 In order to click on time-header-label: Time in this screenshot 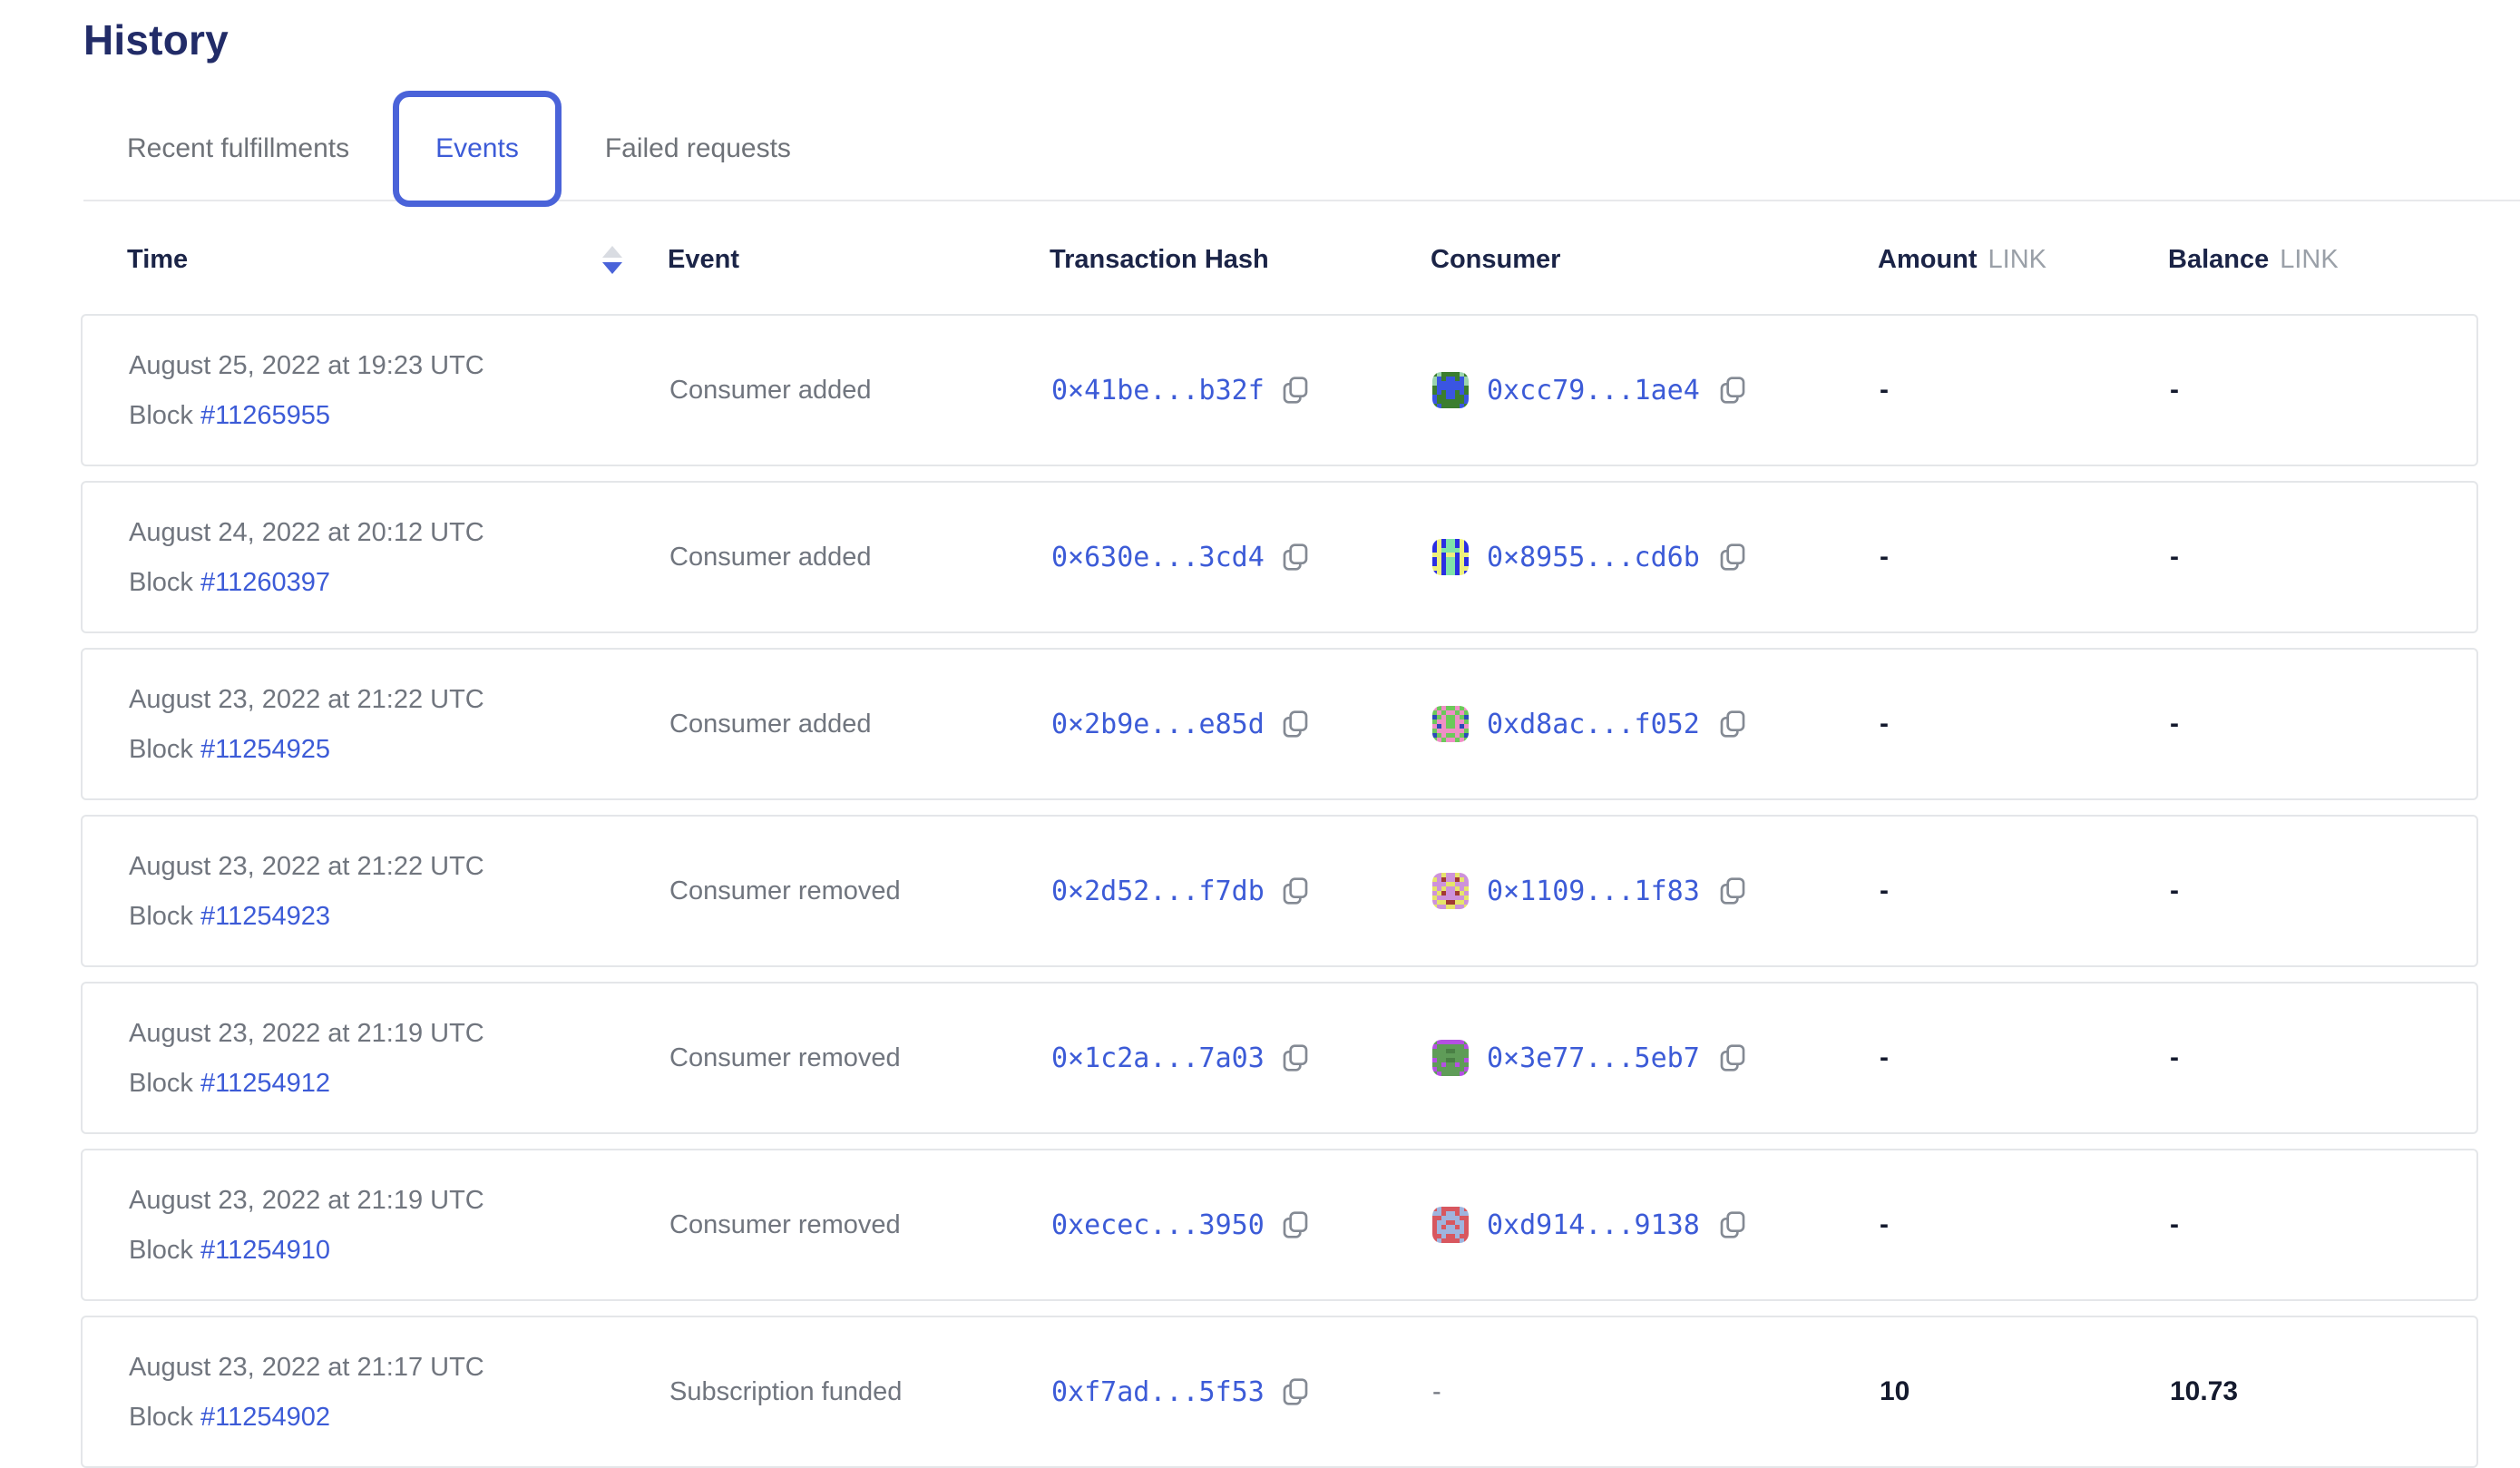, I will do `click(158, 259)`.